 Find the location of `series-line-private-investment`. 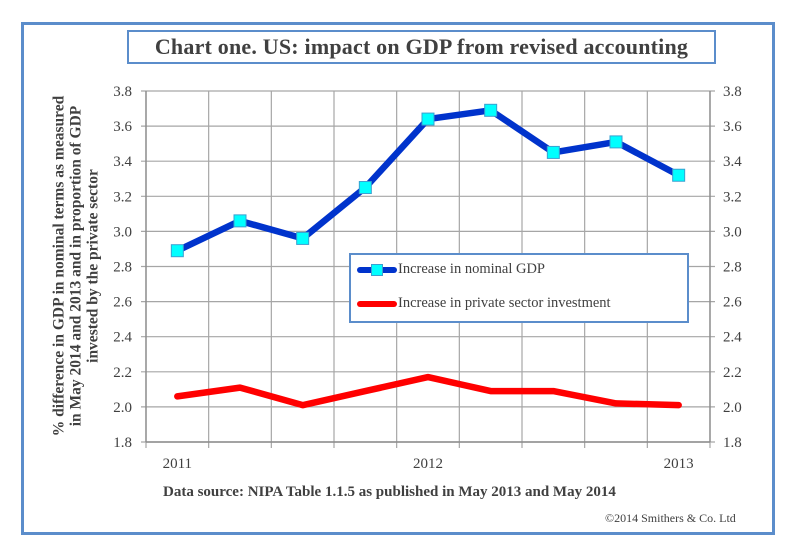

series-line-private-investment is located at coordinates (428, 391).